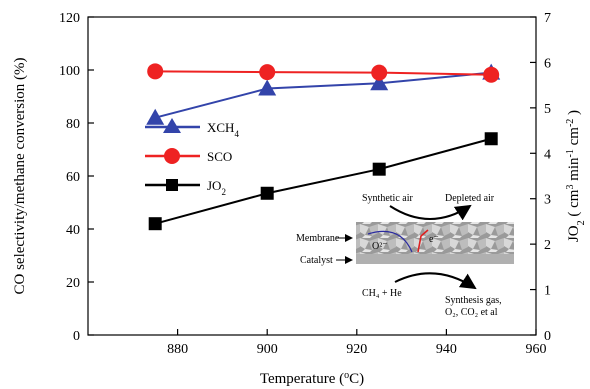 Image resolution: width=590 pixels, height=389 pixels. What do you see at coordinates (192, 157) in the screenshot?
I see `legend: XCH4 SCO JO2` at bounding box center [192, 157].